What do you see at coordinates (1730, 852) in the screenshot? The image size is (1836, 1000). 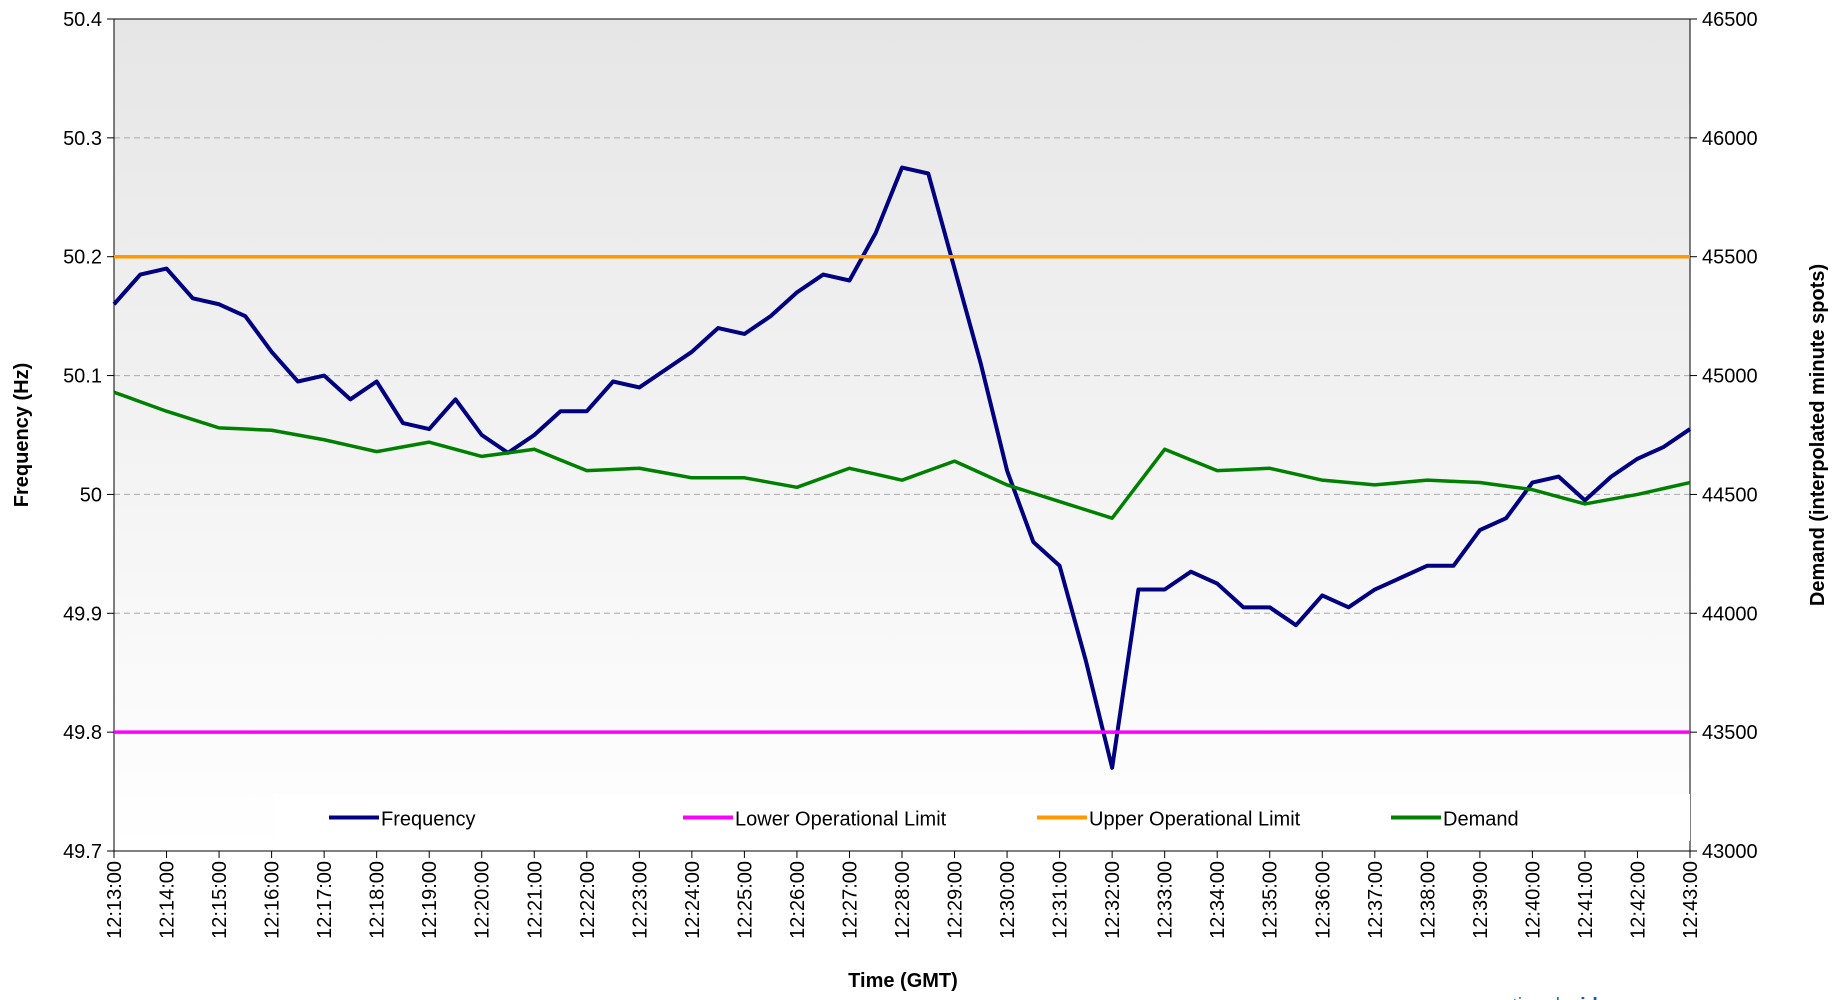 I see `y2-tick-label: 43000` at bounding box center [1730, 852].